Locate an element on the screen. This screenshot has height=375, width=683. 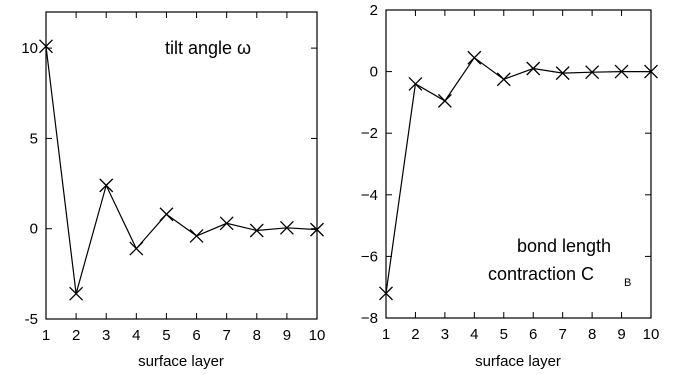
left-y-tick-label: 10 is located at coordinates (29, 48).